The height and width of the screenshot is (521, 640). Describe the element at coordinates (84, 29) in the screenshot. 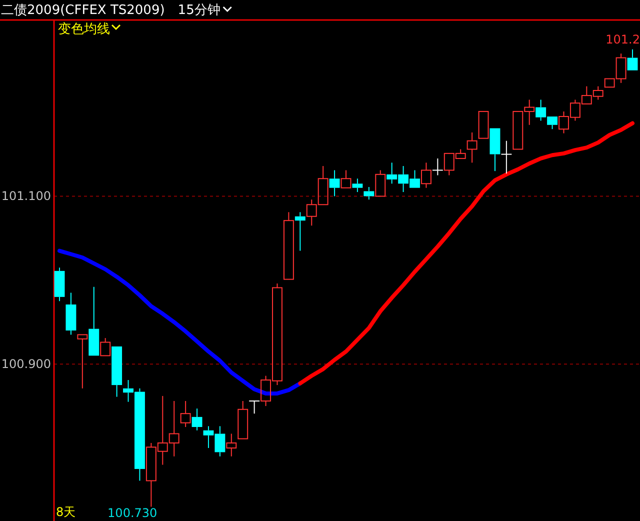

I see `legend-title: 变色均线` at that location.